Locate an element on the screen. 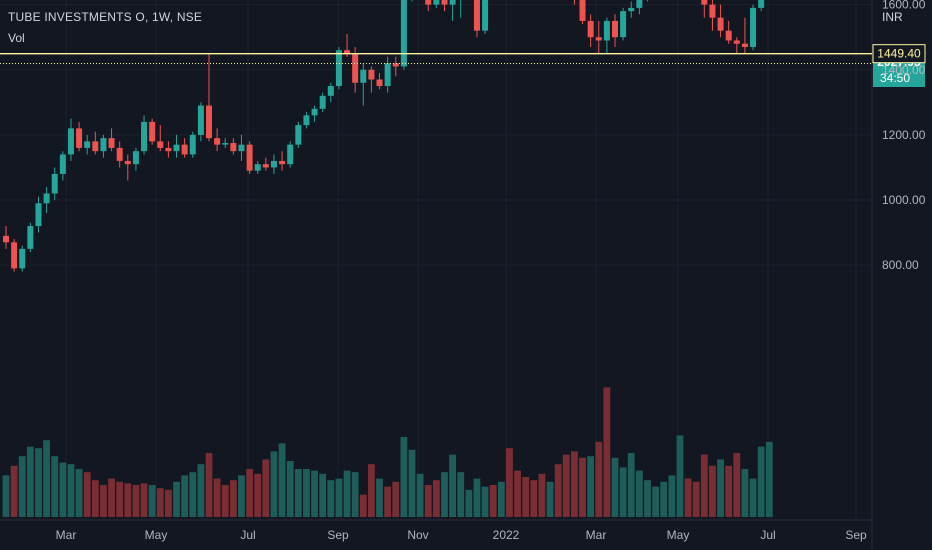 The image size is (932, 550). price-tick-label: 800.00 is located at coordinates (900, 265).